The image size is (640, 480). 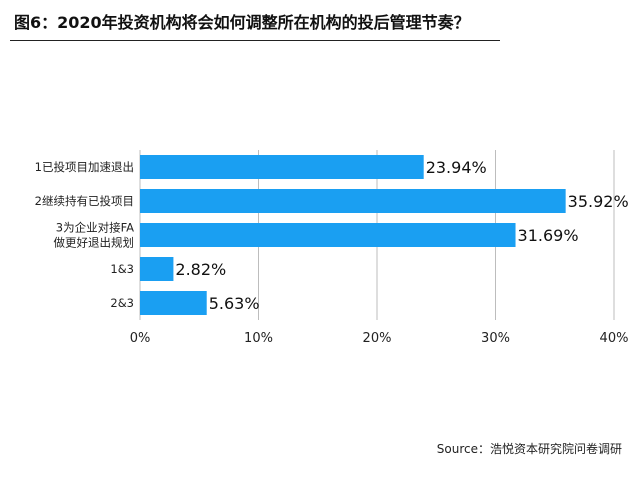 What do you see at coordinates (255, 40) in the screenshot?
I see `title-underline` at bounding box center [255, 40].